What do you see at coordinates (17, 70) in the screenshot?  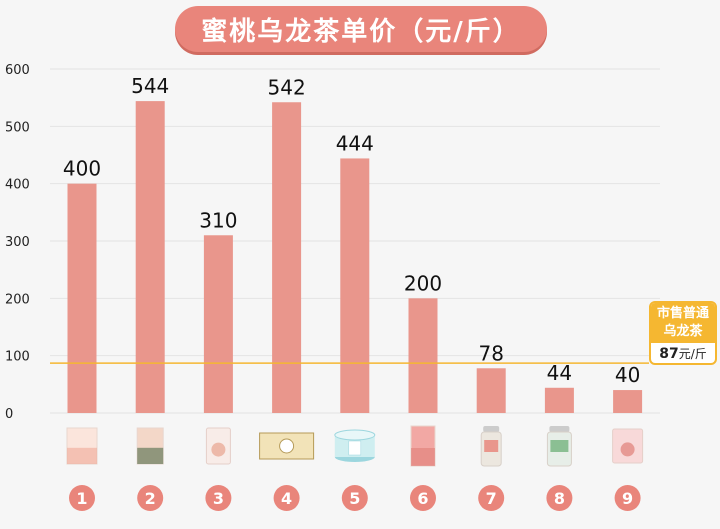 I see `y-tick-label: 600` at bounding box center [17, 70].